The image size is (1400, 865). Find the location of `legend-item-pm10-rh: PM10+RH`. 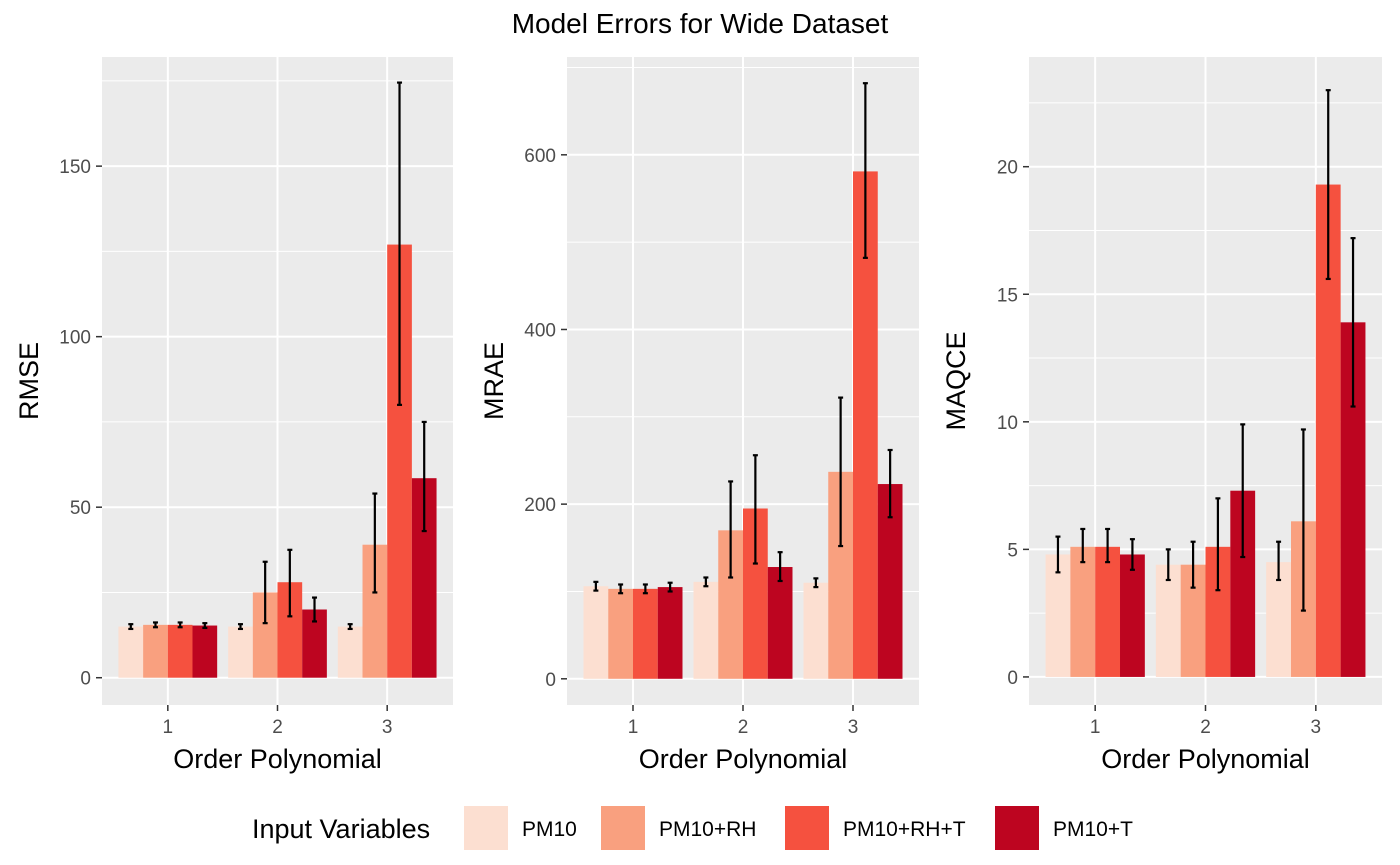

legend-item-pm10-rh: PM10+RH is located at coordinates (678, 828).